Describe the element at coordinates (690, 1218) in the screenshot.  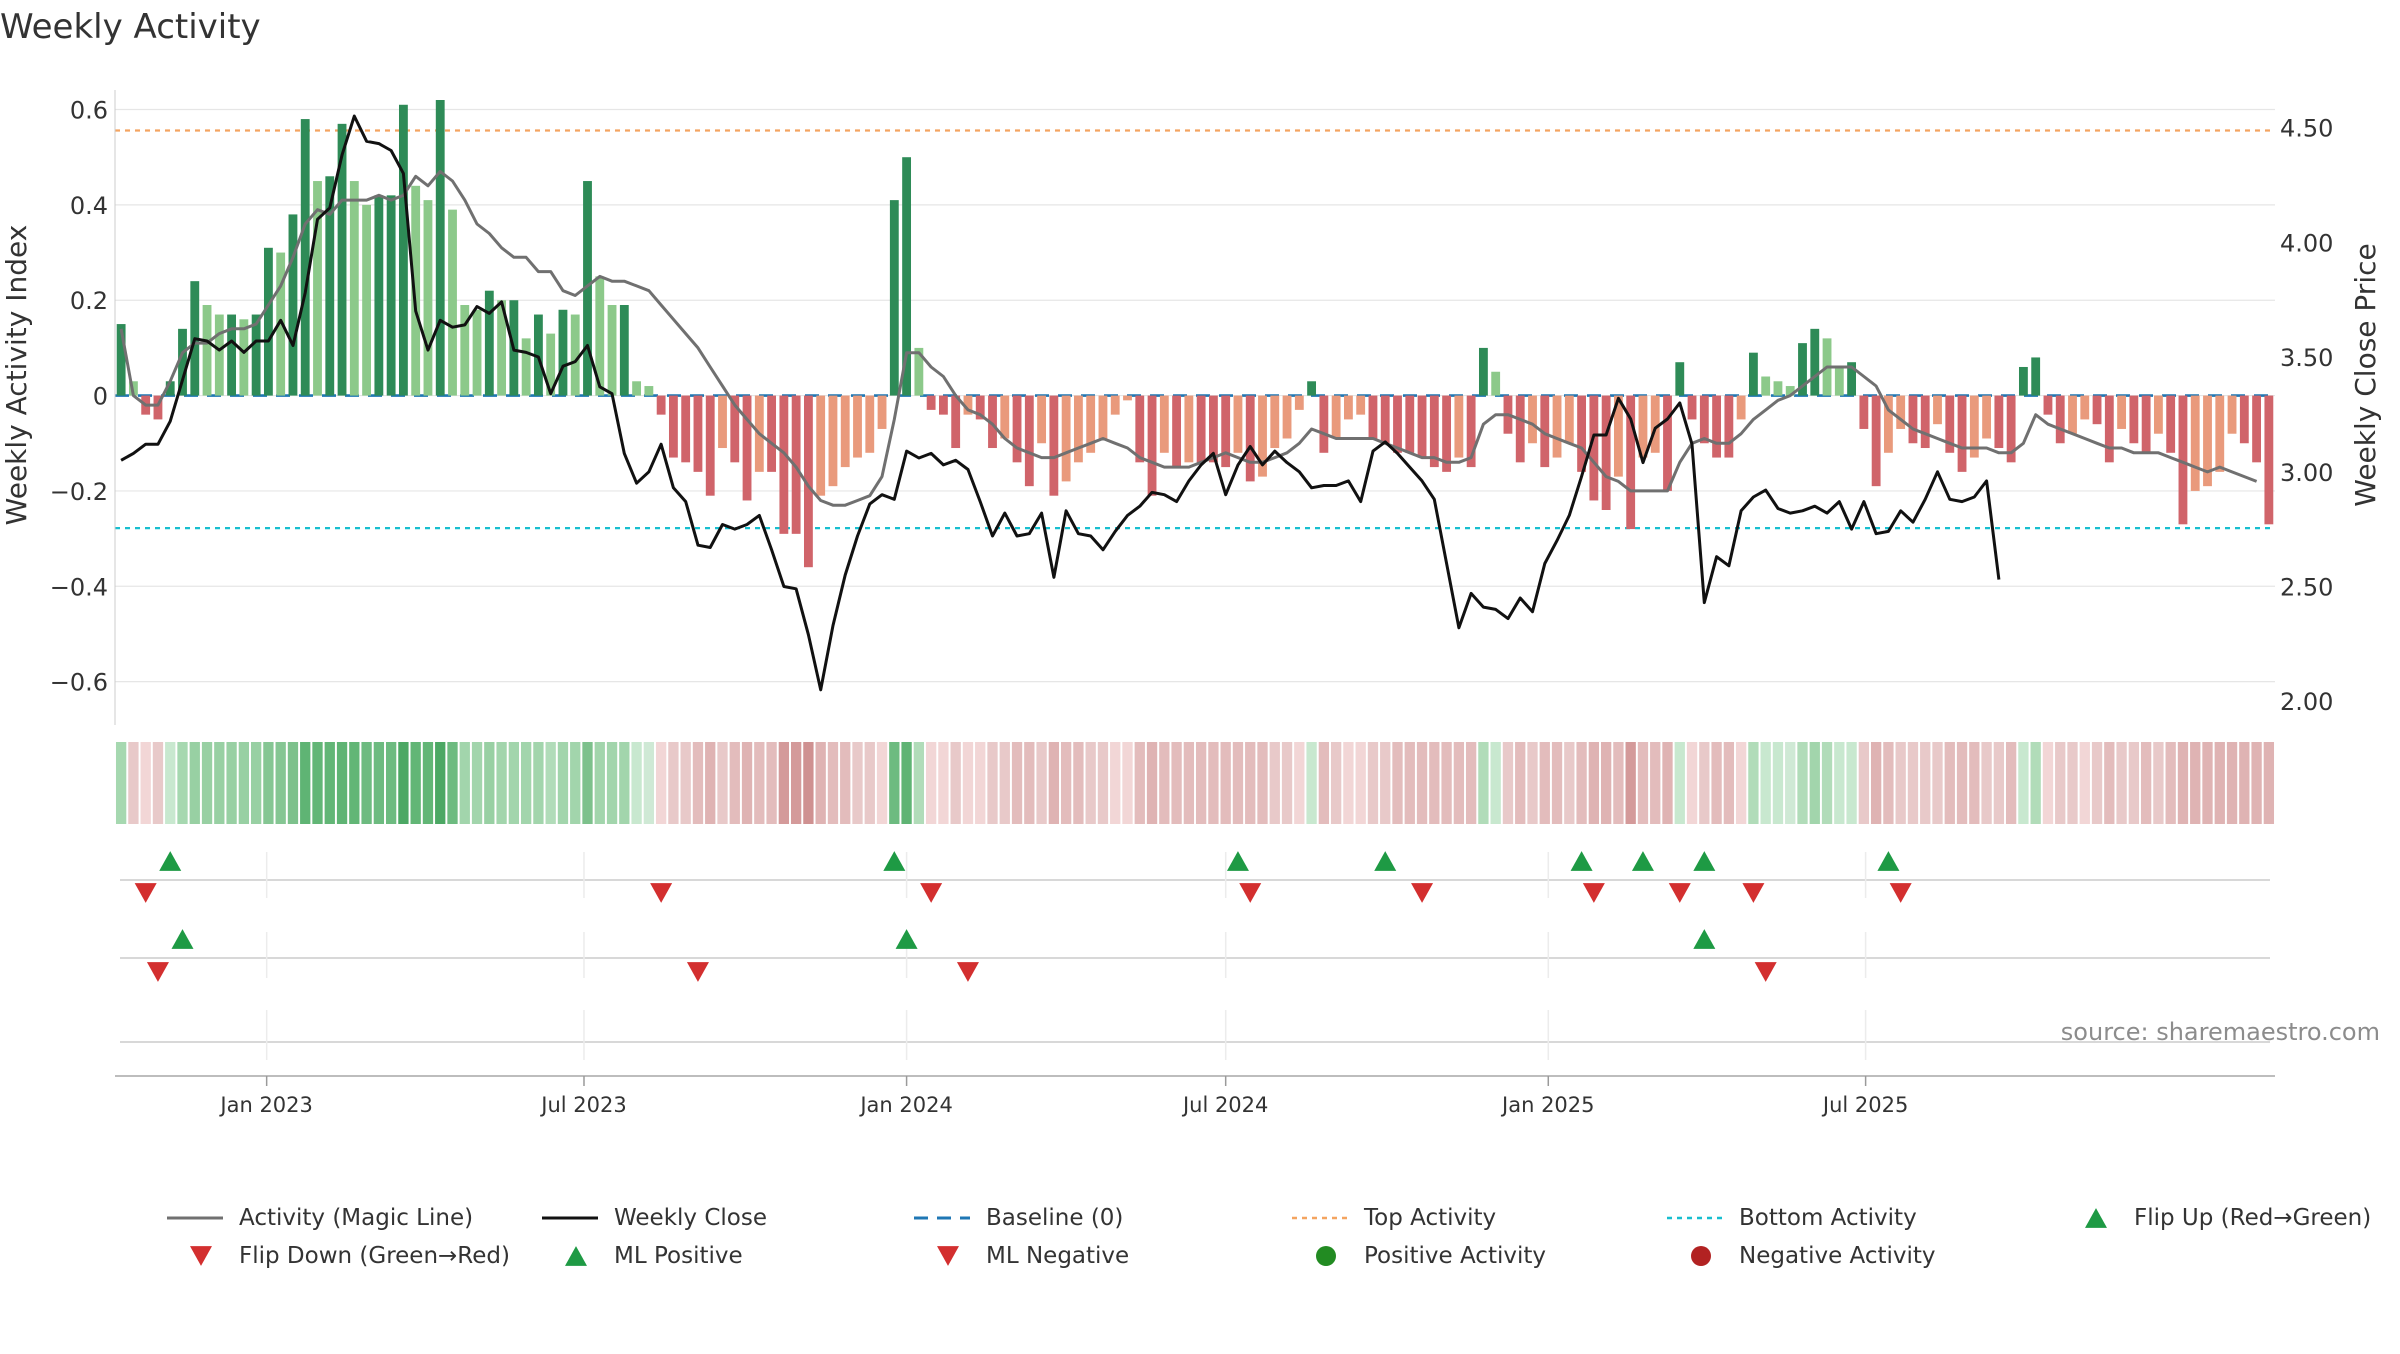
I see `legend-label: Weekly Close` at that location.